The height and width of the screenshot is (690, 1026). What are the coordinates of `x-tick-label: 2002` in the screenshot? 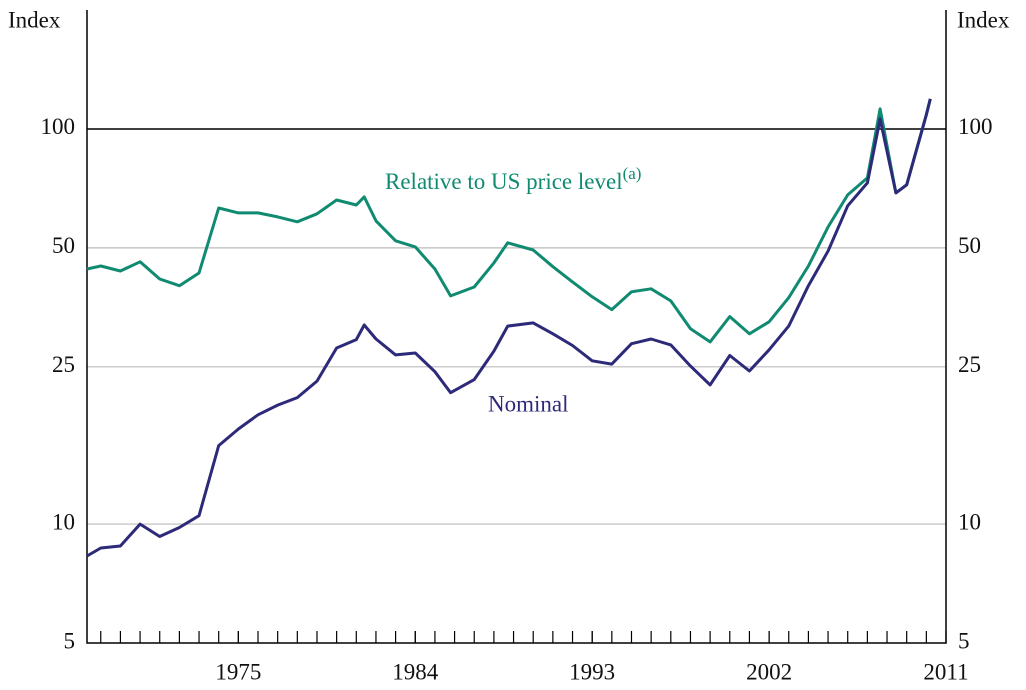 It's located at (769, 671).